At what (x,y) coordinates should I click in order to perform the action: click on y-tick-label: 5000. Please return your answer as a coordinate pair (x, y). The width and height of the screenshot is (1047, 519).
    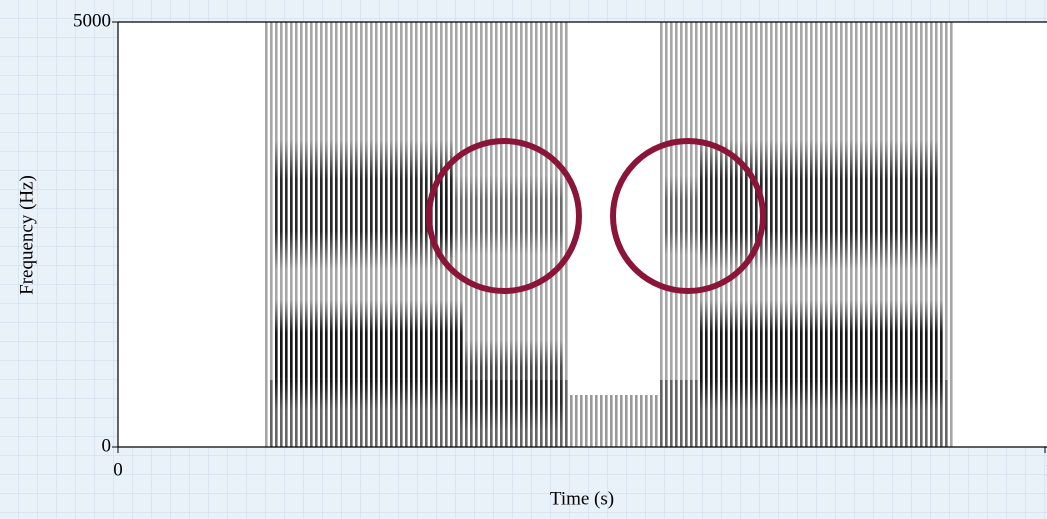
    Looking at the image, I should click on (92, 20).